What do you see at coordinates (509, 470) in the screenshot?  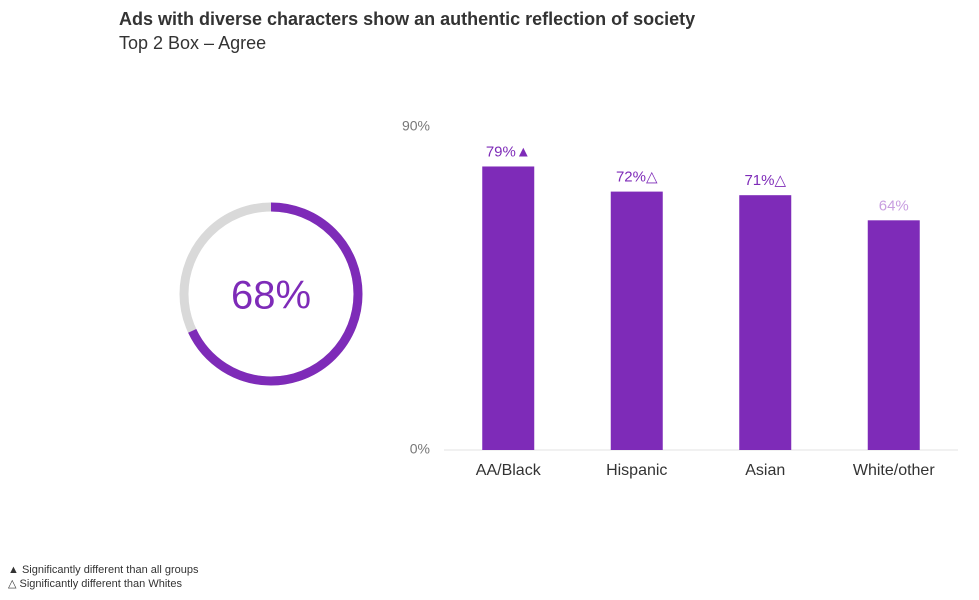 I see `x-tick-label: AA/Black` at bounding box center [509, 470].